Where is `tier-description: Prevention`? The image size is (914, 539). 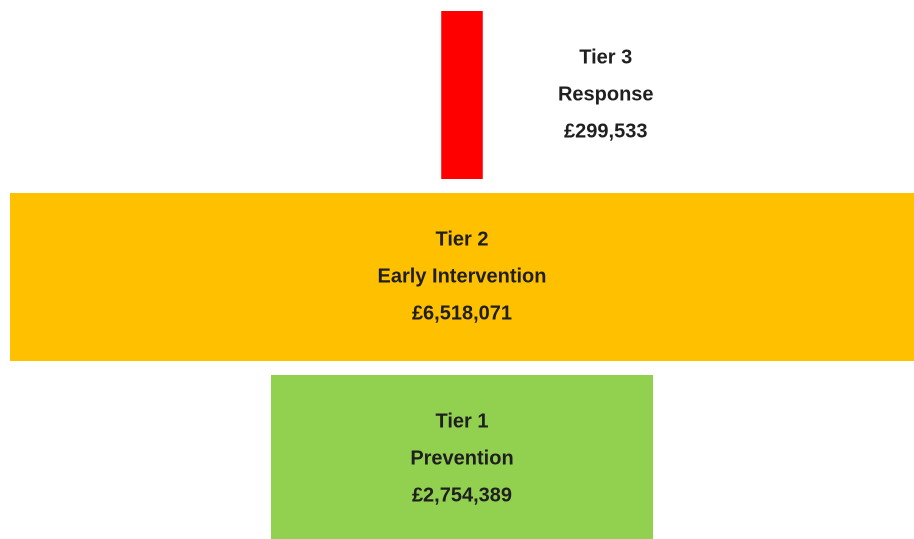 tier-description: Prevention is located at coordinates (461, 458).